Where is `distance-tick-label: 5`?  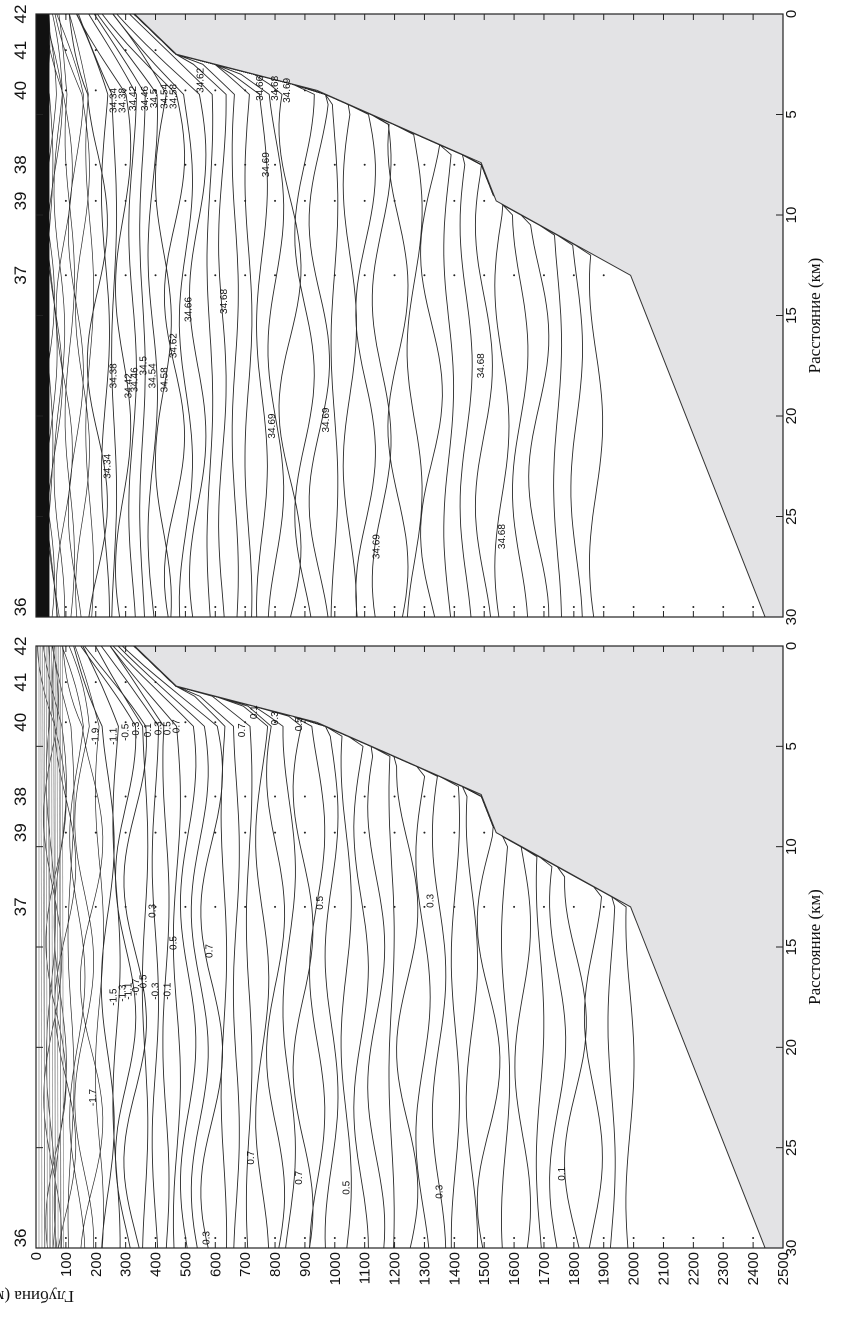
distance-tick-label: 5 is located at coordinates (791, 114).